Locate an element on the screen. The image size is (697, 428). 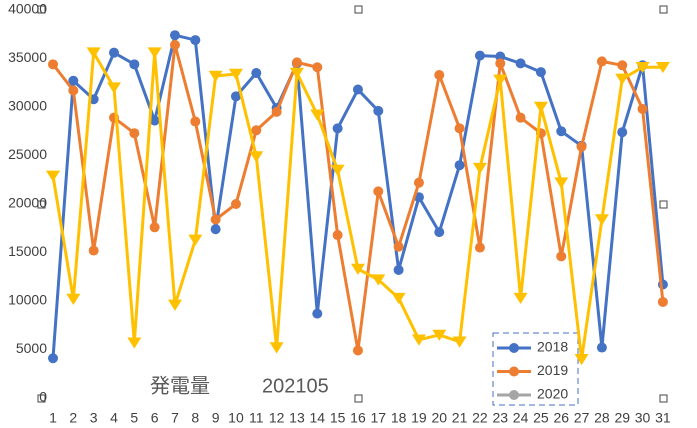
x-tick-label: 29 is located at coordinates (622, 418).